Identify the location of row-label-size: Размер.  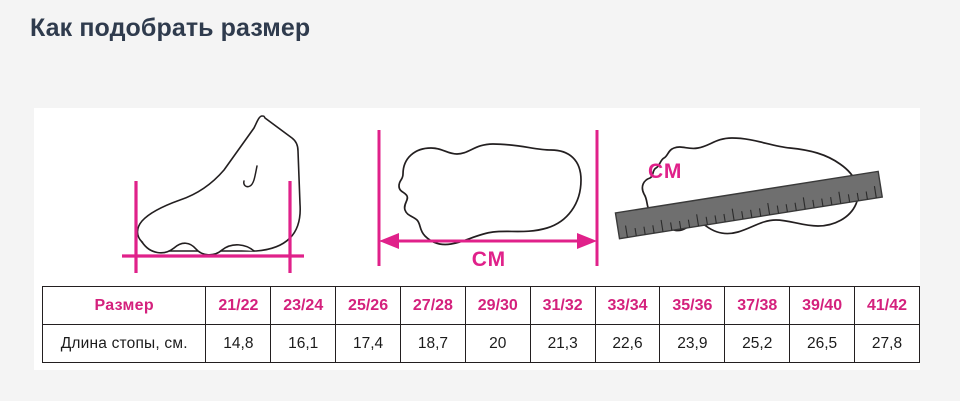
(124, 305).